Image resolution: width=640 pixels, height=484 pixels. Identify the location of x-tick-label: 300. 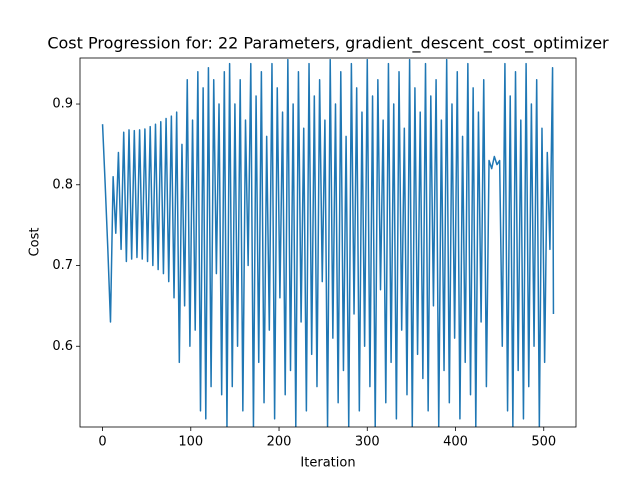
(367, 442).